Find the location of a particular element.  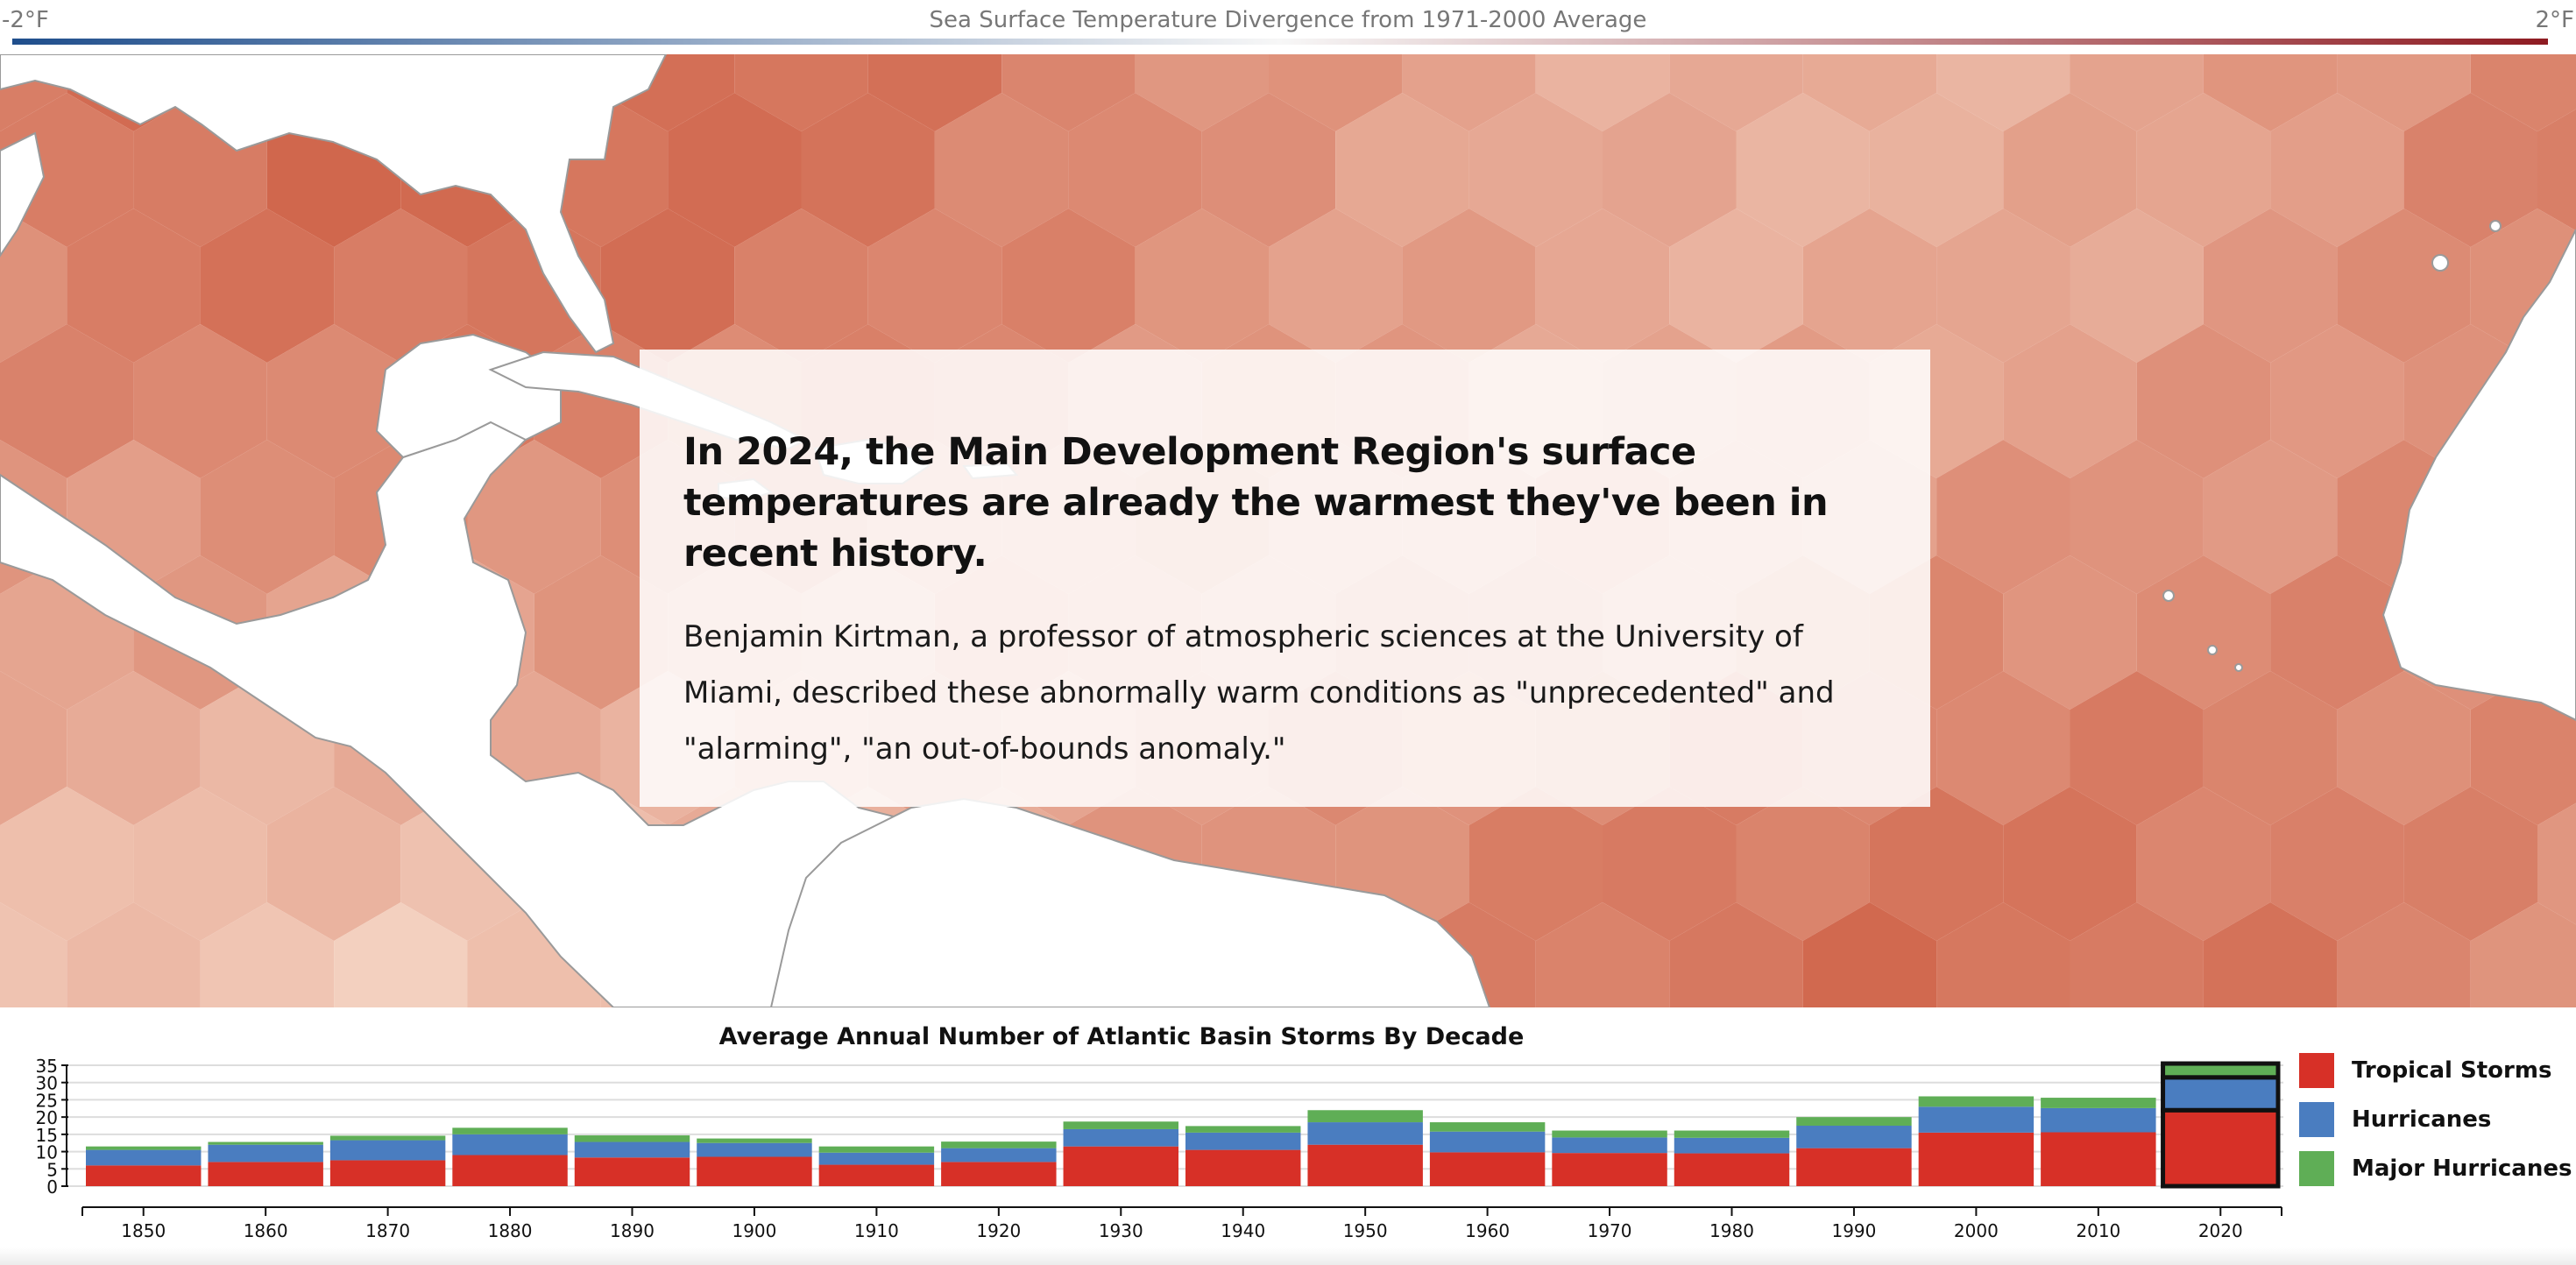

x-tick-label: 1860 is located at coordinates (266, 1231).